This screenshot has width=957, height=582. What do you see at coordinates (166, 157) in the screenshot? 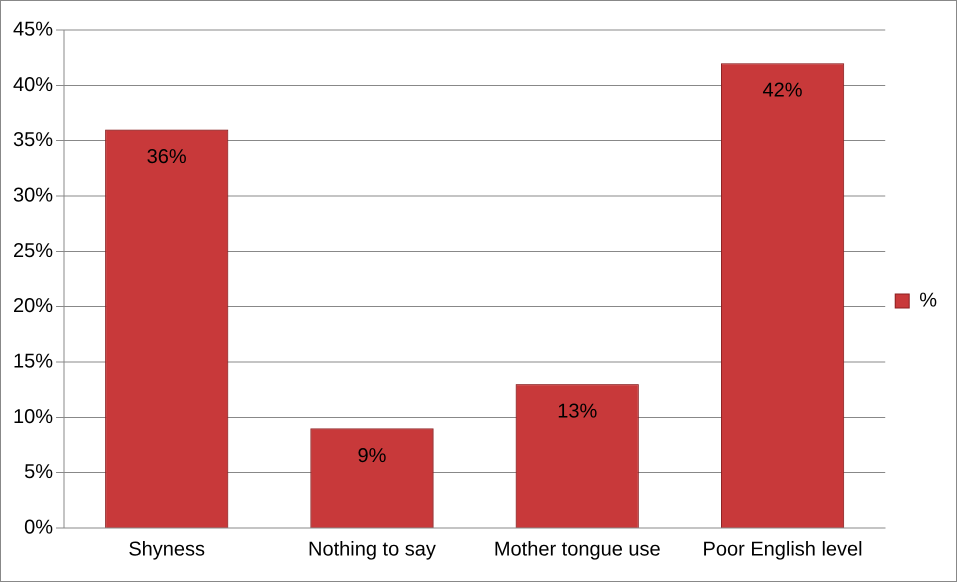
I see `data-label: 36%` at bounding box center [166, 157].